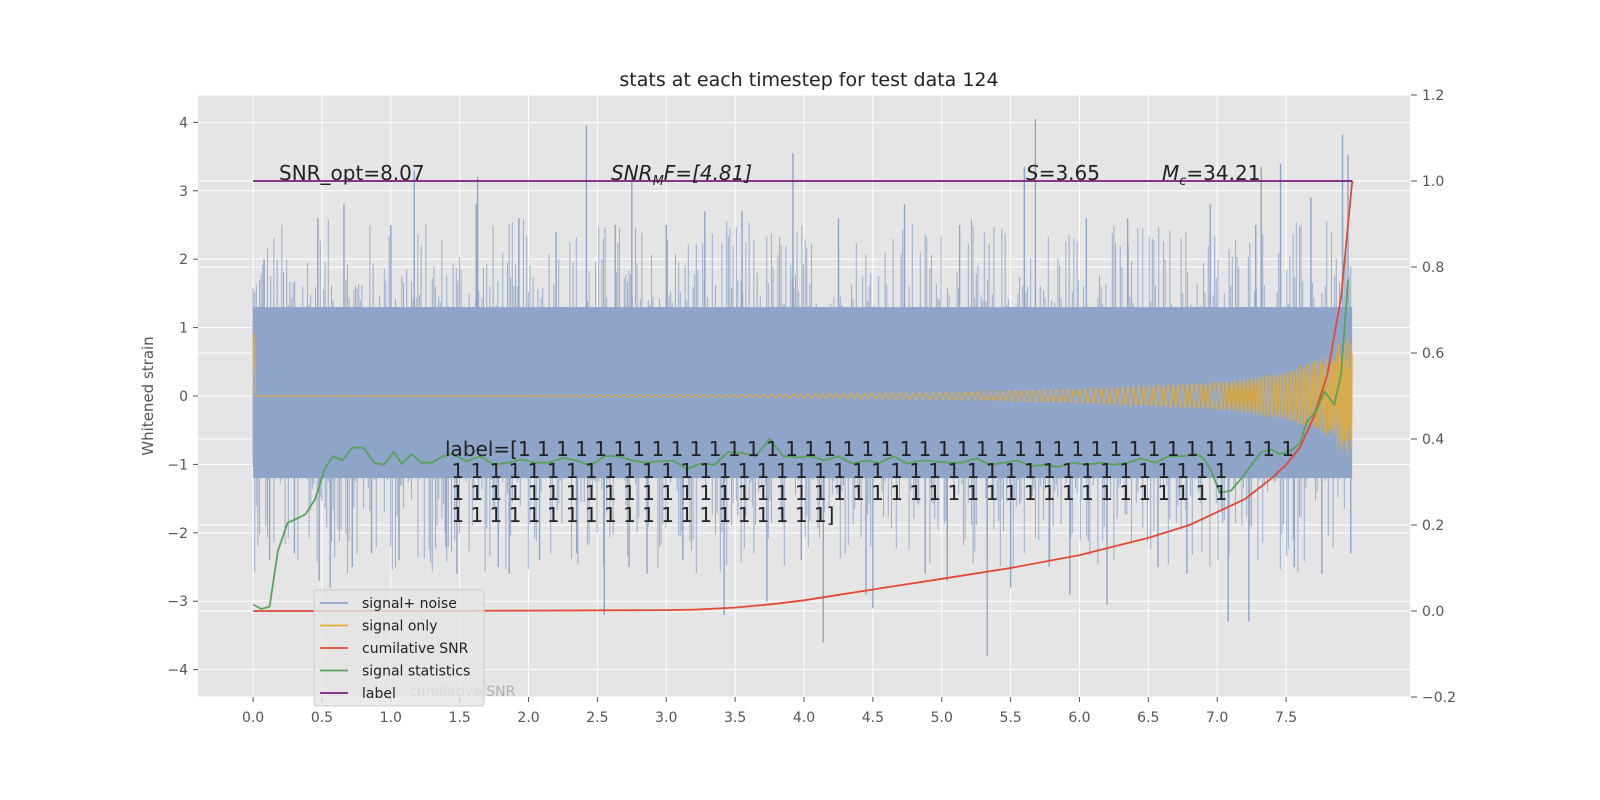  Describe the element at coordinates (1032, 173) in the screenshot. I see `s-base: S` at that location.